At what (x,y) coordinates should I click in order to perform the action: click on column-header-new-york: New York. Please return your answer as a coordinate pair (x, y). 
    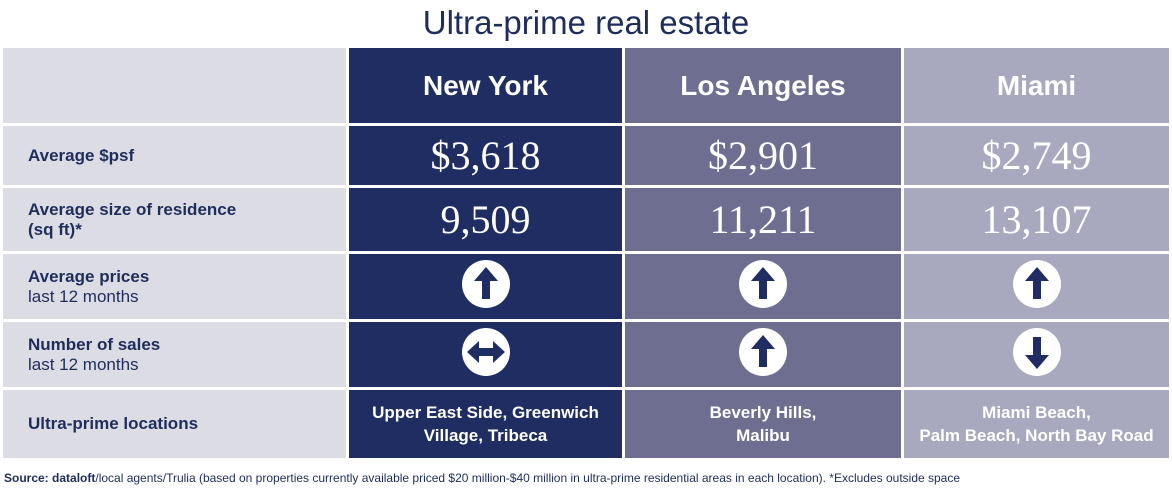
    Looking at the image, I should click on (485, 85).